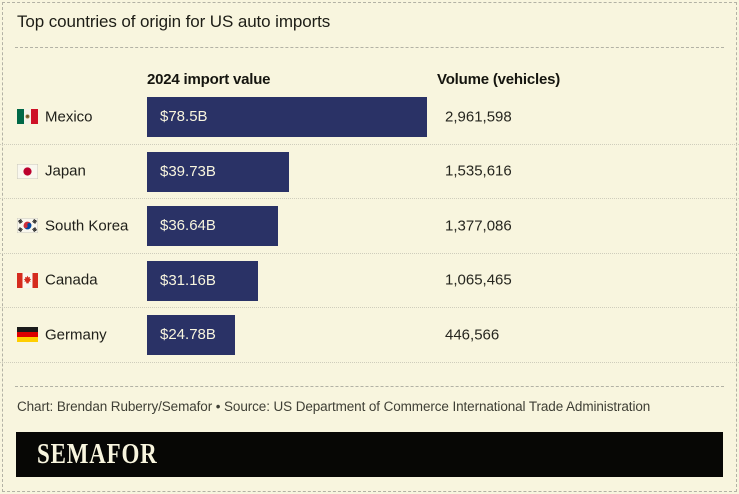 The width and height of the screenshot is (739, 494). What do you see at coordinates (369, 454) in the screenshot?
I see `semafor-logo-bar: SEMAFOR` at bounding box center [369, 454].